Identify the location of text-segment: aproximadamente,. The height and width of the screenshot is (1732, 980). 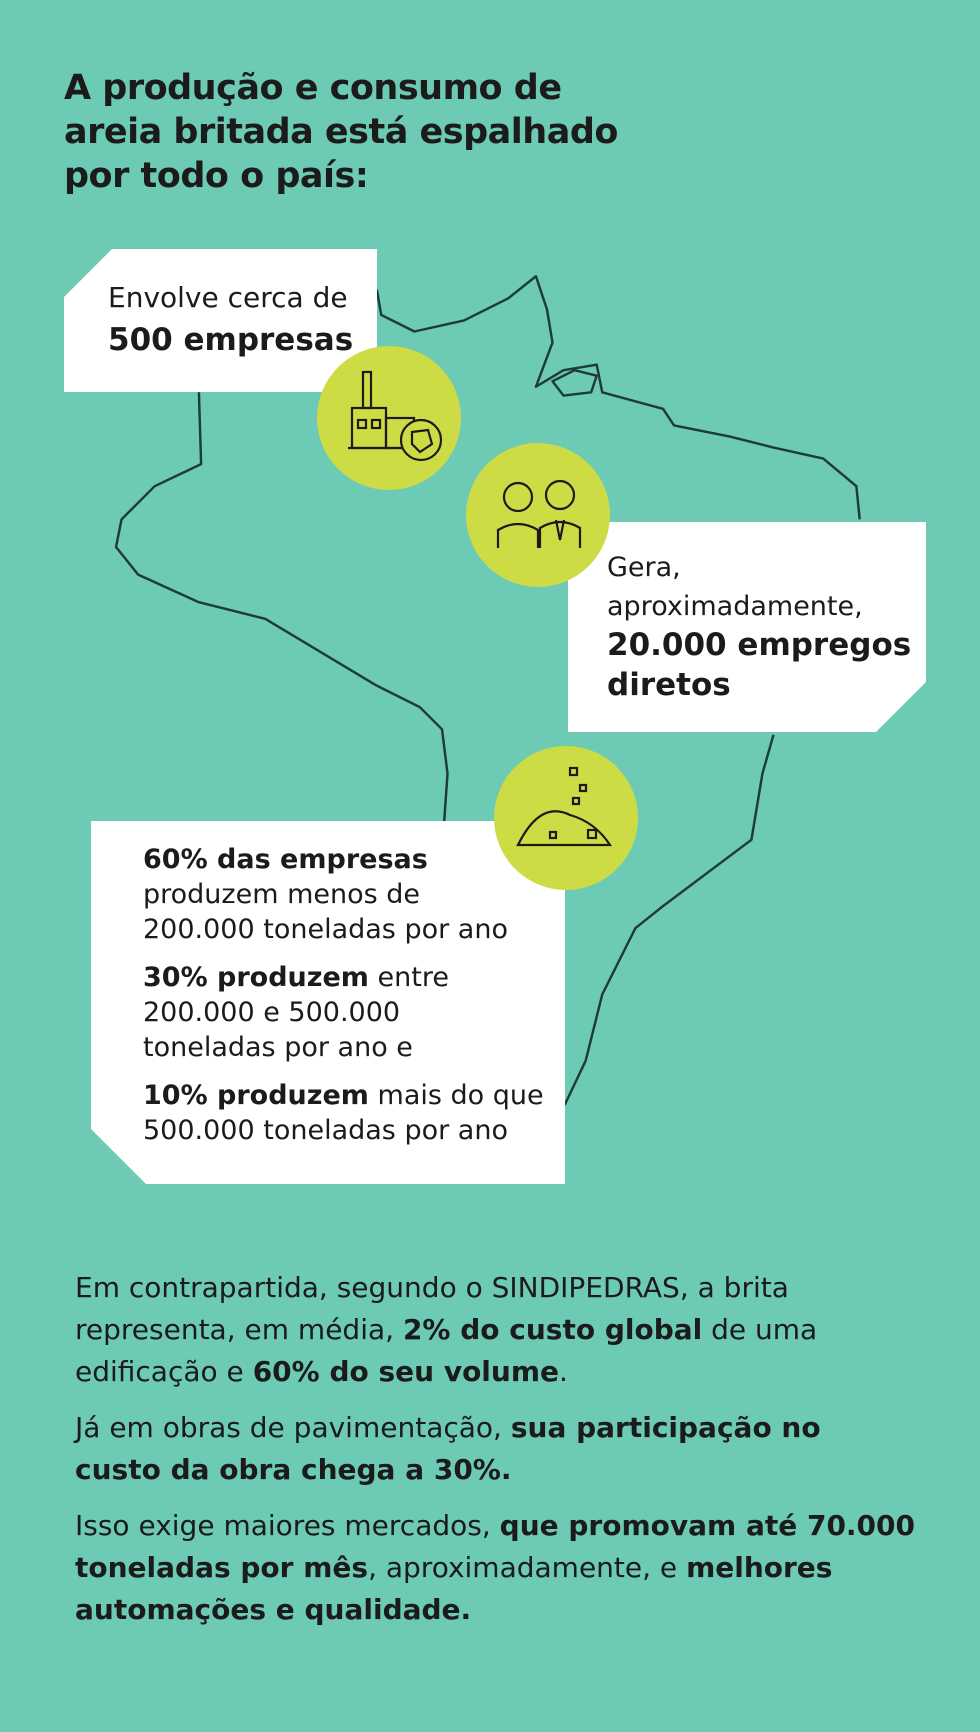
(735, 606).